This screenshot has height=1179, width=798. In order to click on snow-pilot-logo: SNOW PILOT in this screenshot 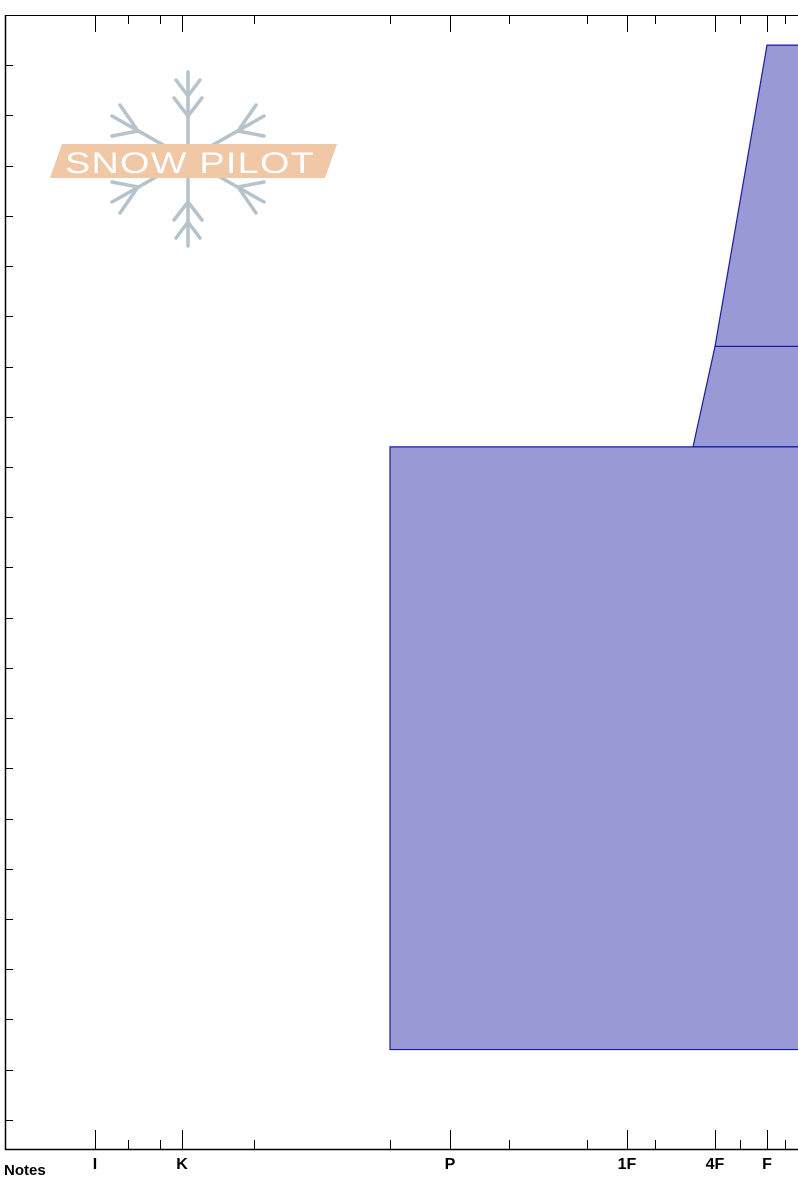, I will do `click(193, 159)`.